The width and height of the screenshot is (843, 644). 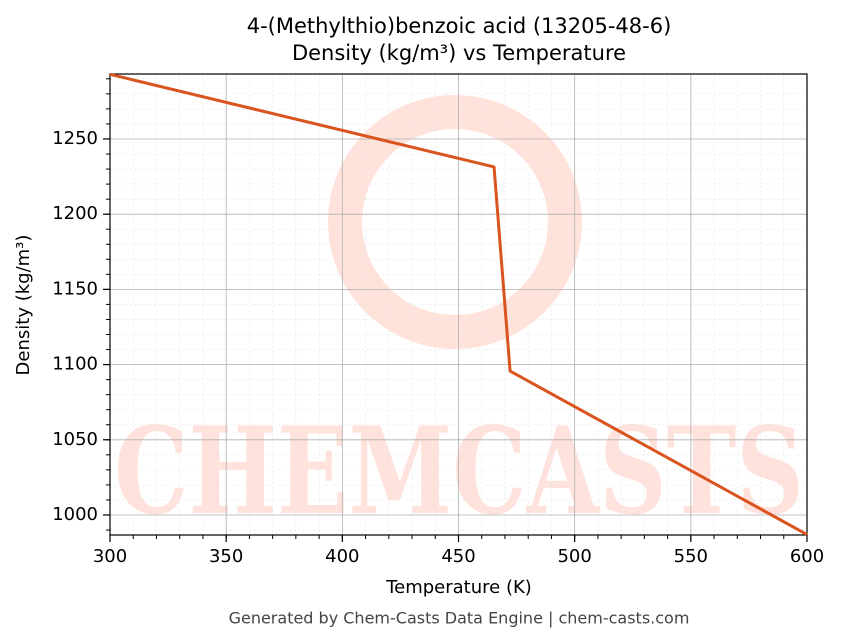 I want to click on x-tick-label: 300, so click(x=110, y=556).